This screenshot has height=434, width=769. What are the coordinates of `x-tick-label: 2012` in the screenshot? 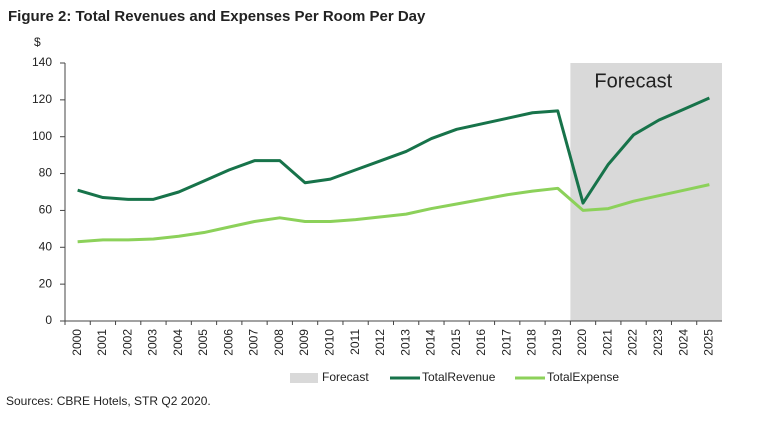 It's located at (380, 342).